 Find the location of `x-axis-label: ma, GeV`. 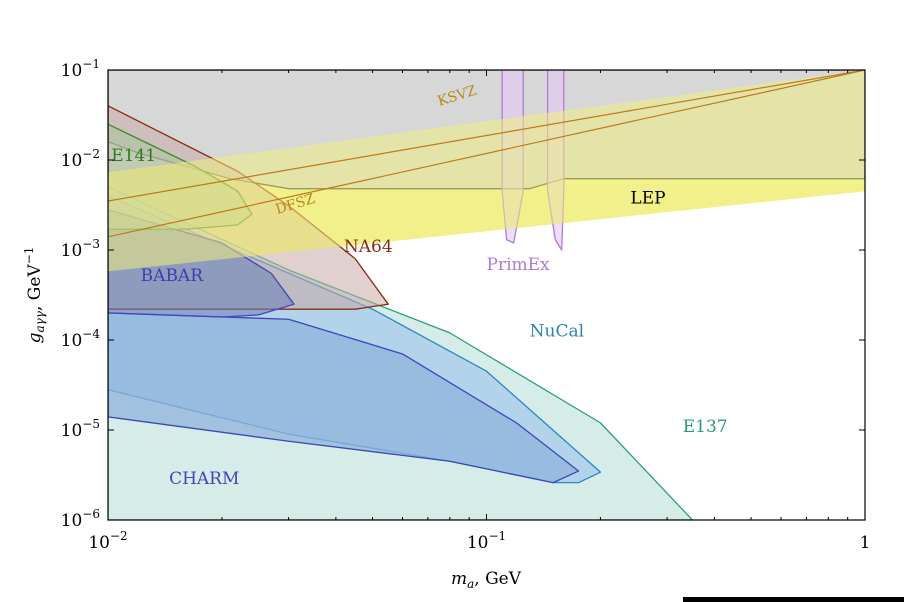

x-axis-label: ma, GeV is located at coordinates (486, 580).